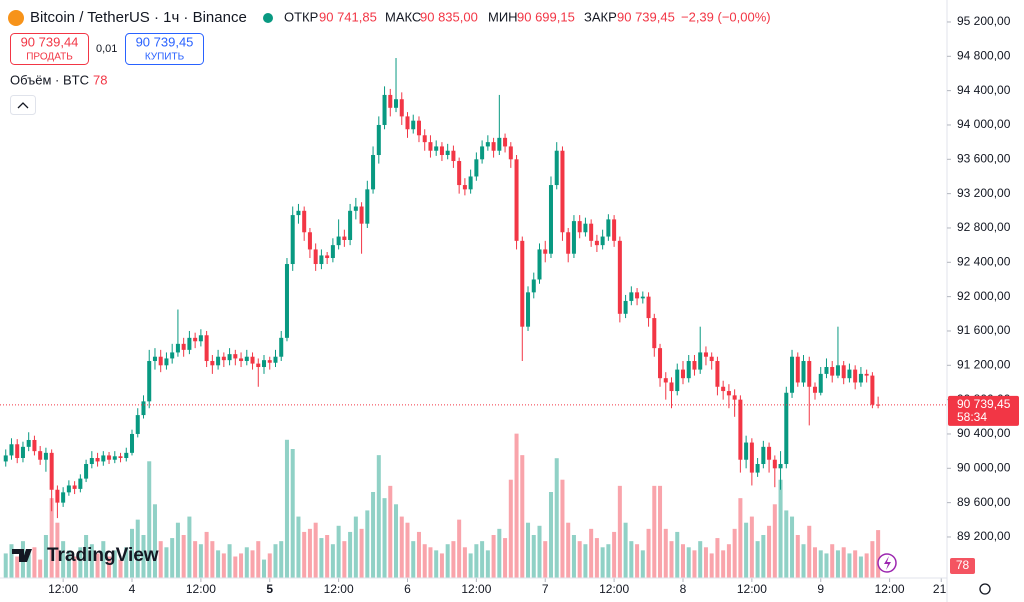 The width and height of the screenshot is (1024, 602). Describe the element at coordinates (984, 90) in the screenshot. I see `y-tick-label: 94 400,00` at that location.